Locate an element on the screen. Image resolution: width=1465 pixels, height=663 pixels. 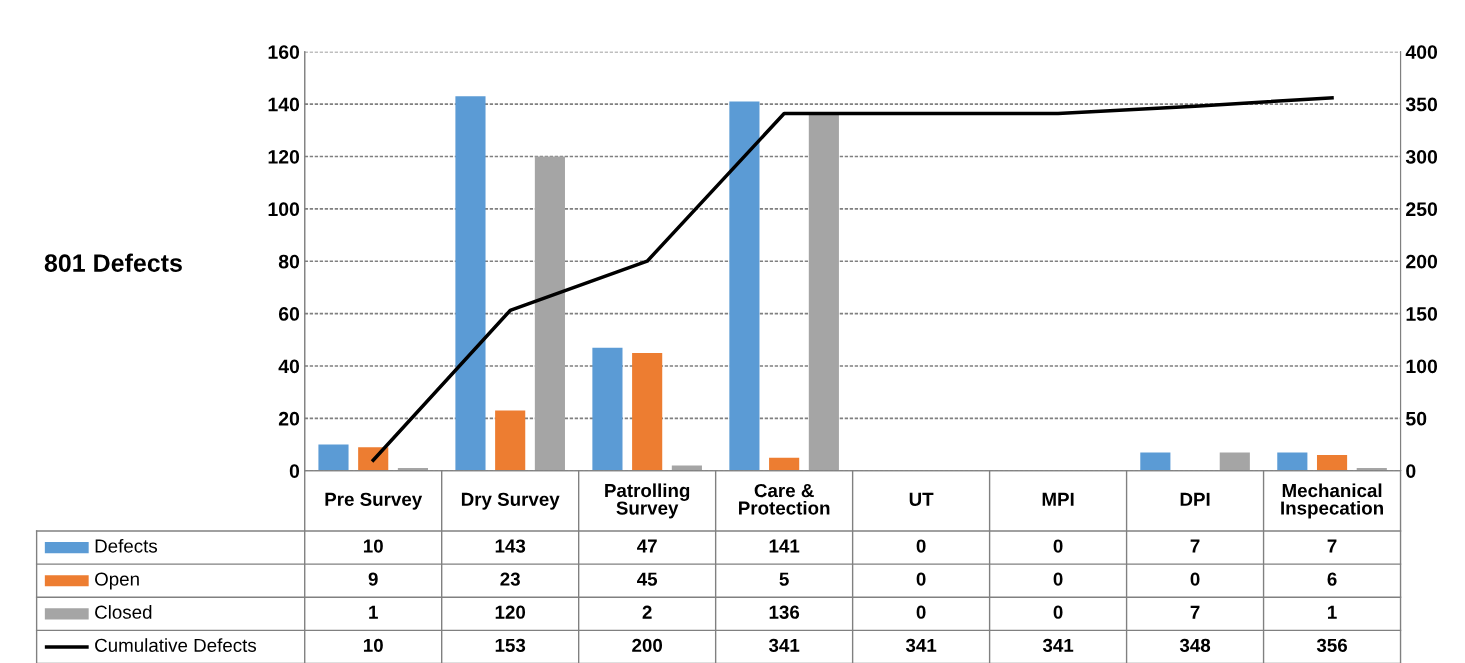
x-tick-label: MPI is located at coordinates (1058, 499).